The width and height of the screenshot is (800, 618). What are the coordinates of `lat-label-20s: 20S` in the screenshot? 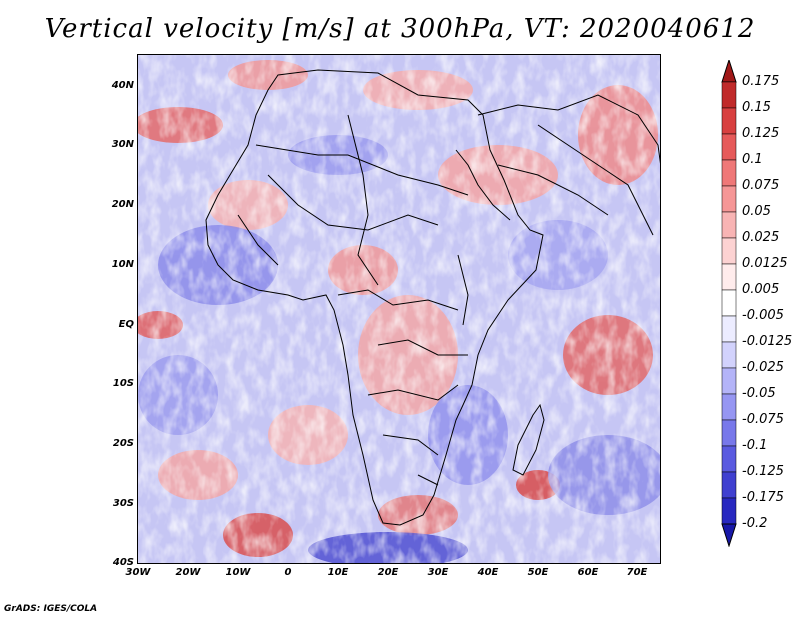 It's located at (123, 443).